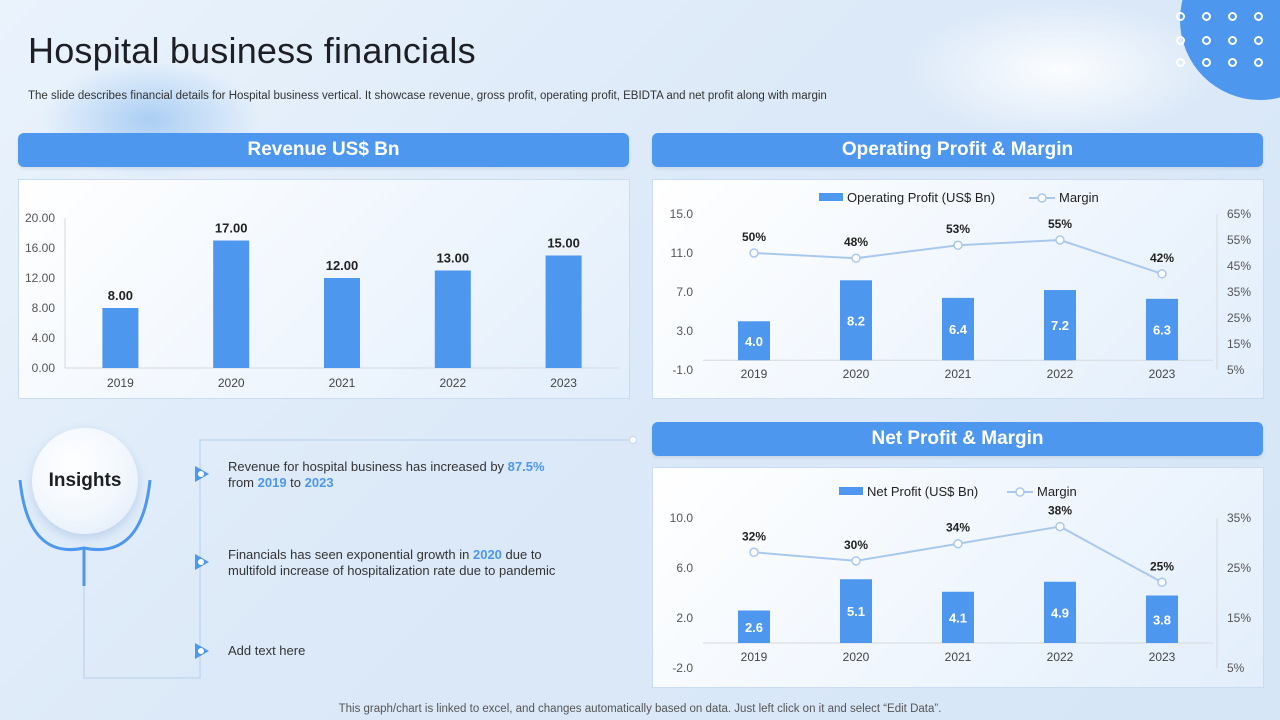  Describe the element at coordinates (120, 295) in the screenshot. I see `bar-data-label: 8.00` at that location.